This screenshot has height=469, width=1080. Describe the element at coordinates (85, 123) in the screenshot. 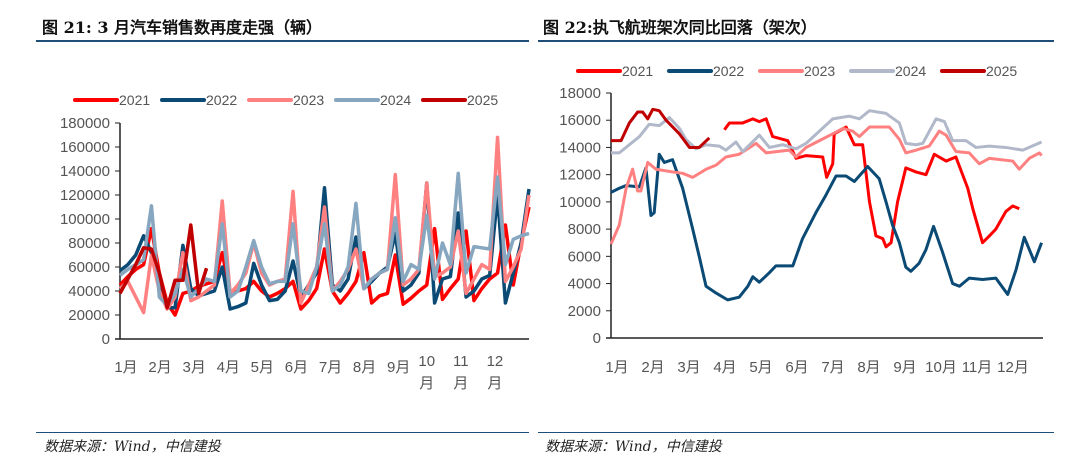

I see `y-tick-label: 180000` at that location.